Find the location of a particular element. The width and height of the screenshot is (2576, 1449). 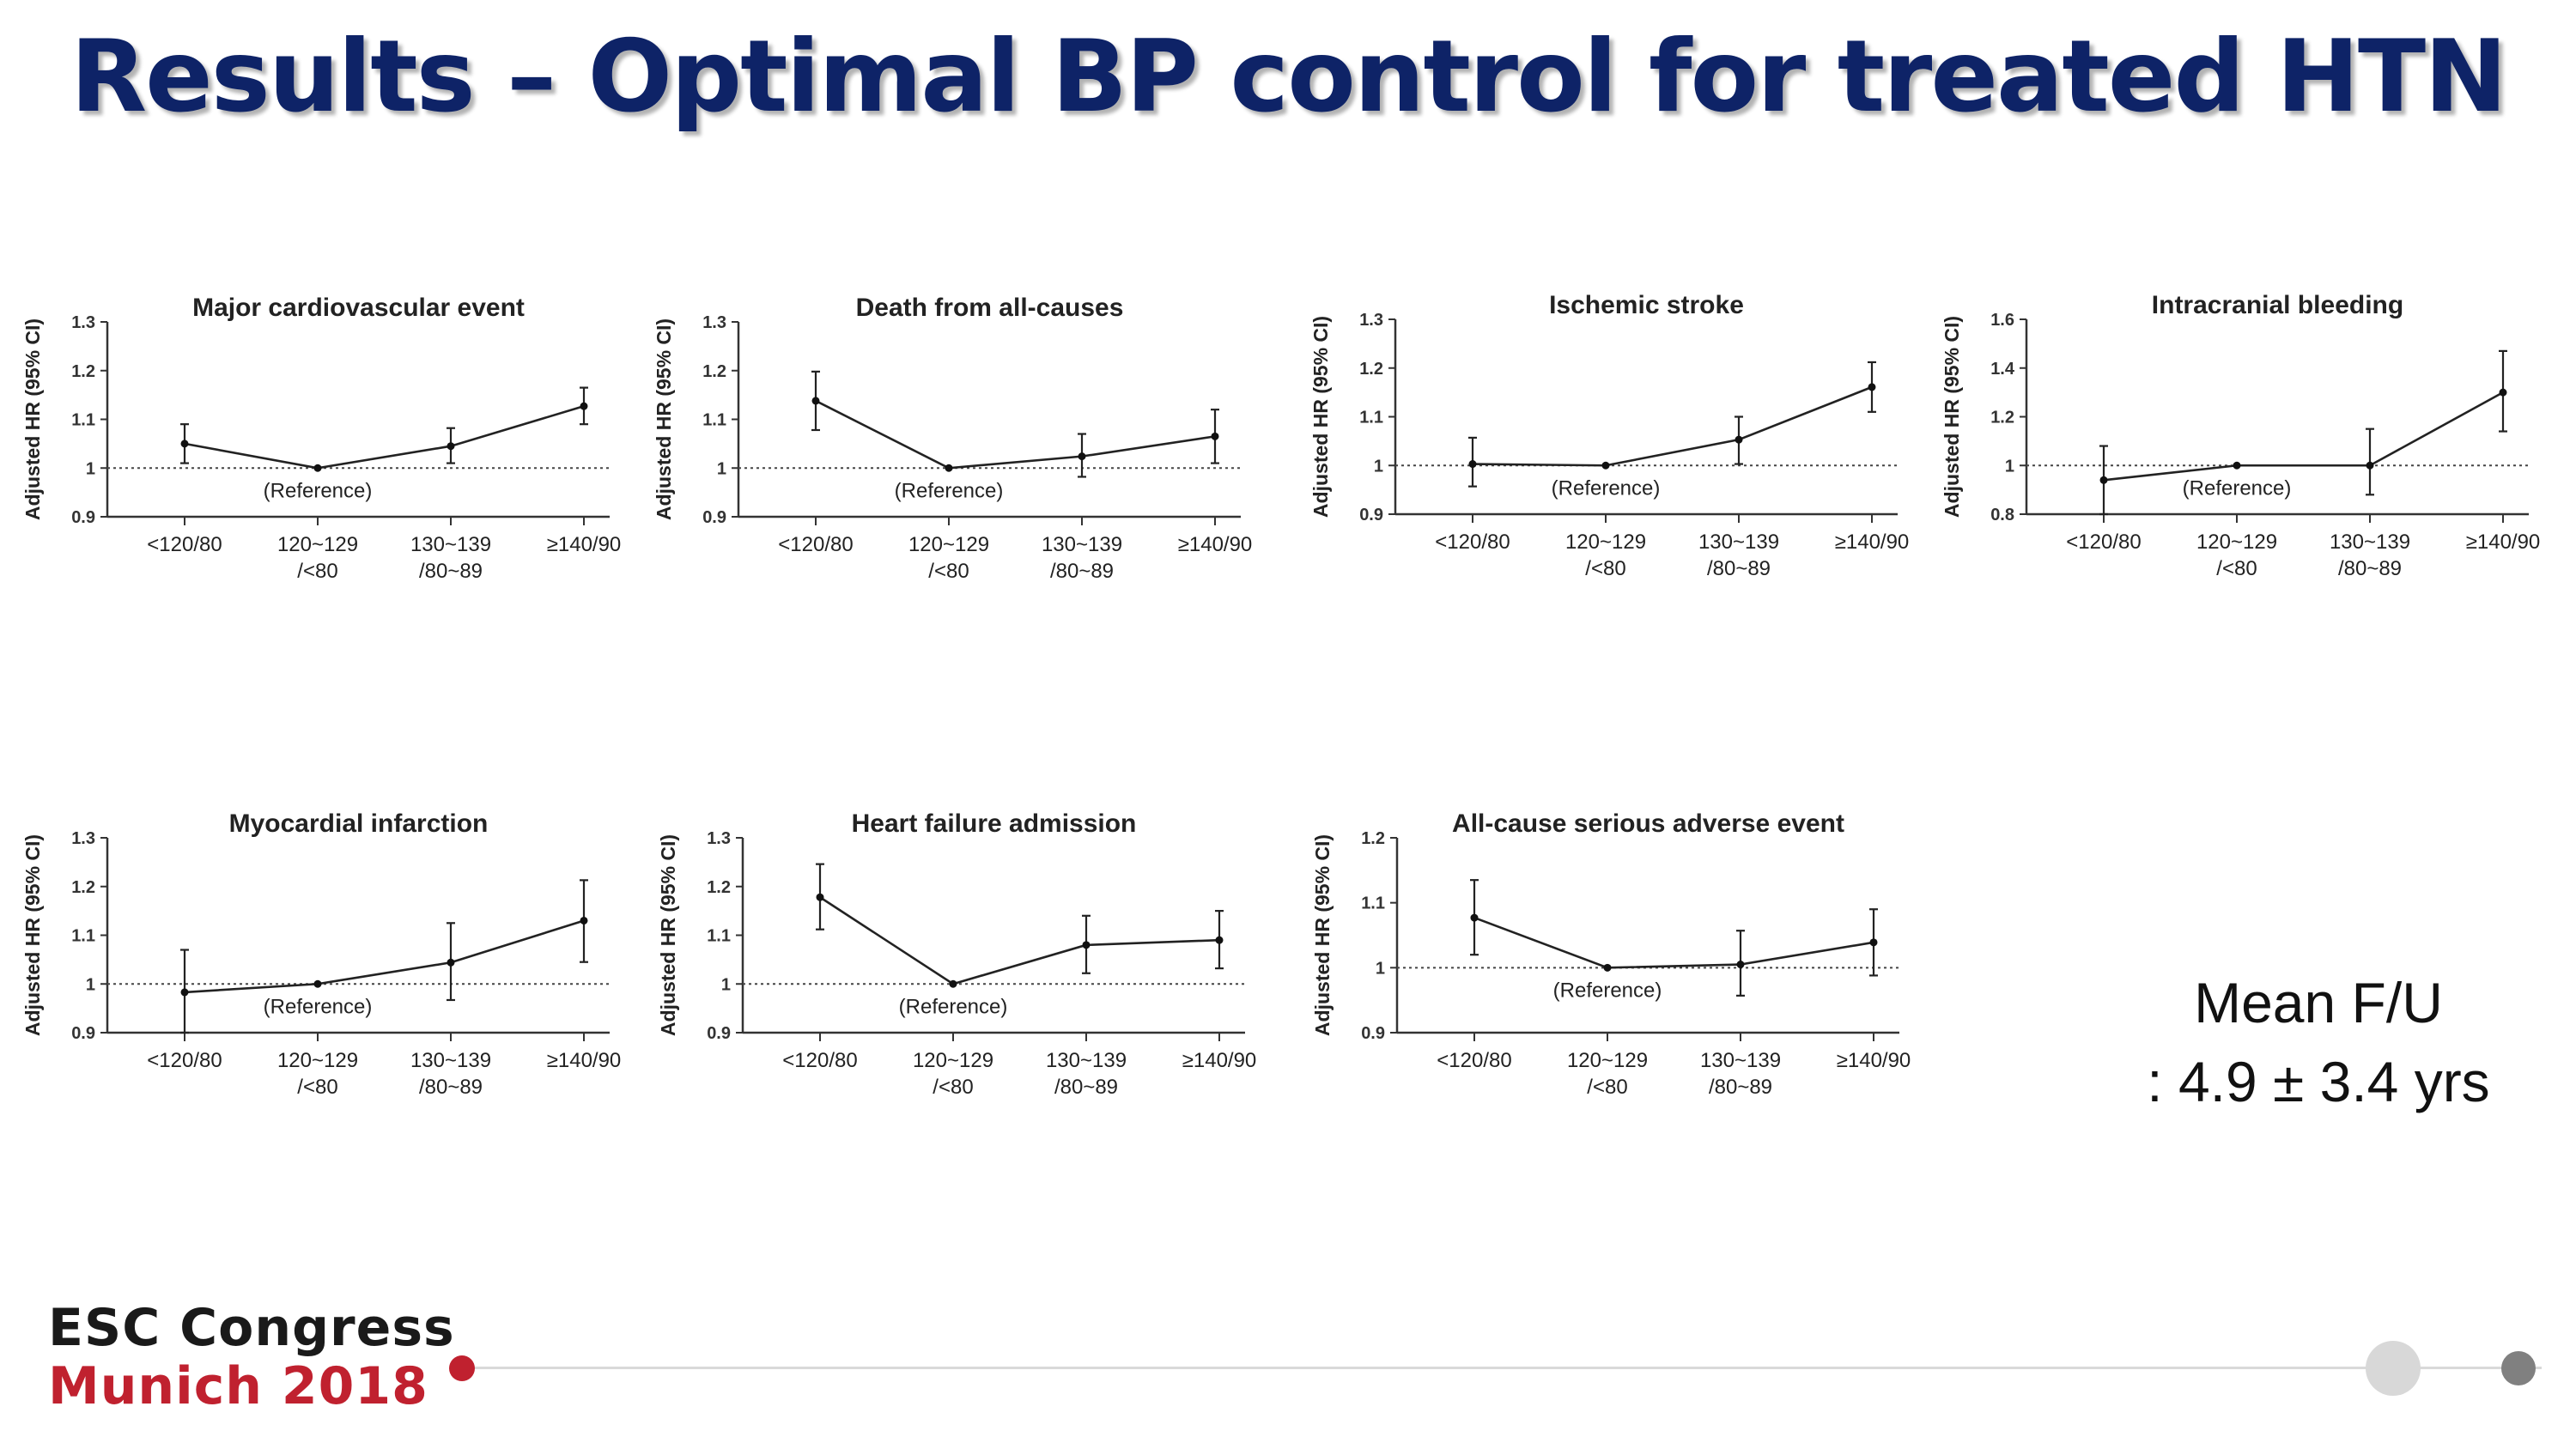

followup-label: Mean F/U is located at coordinates (2318, 1002).